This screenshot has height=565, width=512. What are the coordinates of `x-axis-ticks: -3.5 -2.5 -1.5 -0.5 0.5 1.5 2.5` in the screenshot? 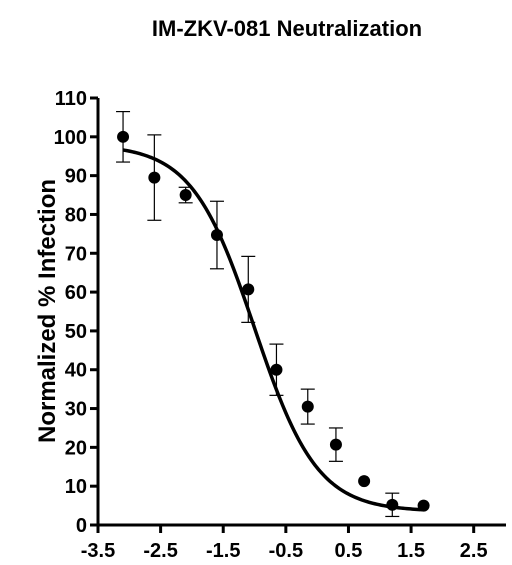 It's located at (284, 543).